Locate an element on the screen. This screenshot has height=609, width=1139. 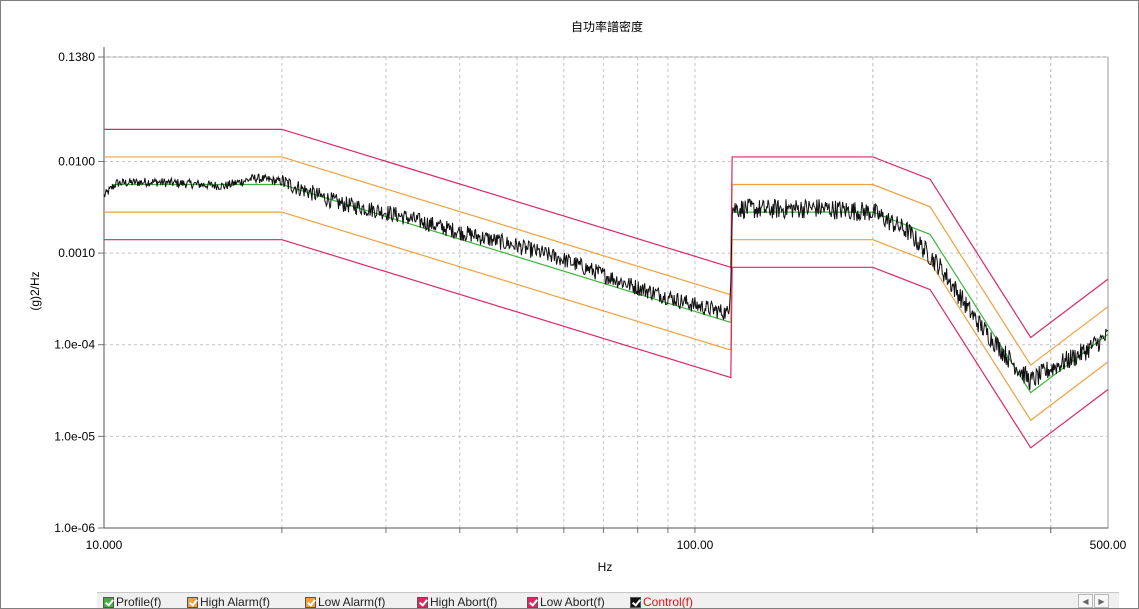
legend-item: Low Abort(f) is located at coordinates (566, 602).